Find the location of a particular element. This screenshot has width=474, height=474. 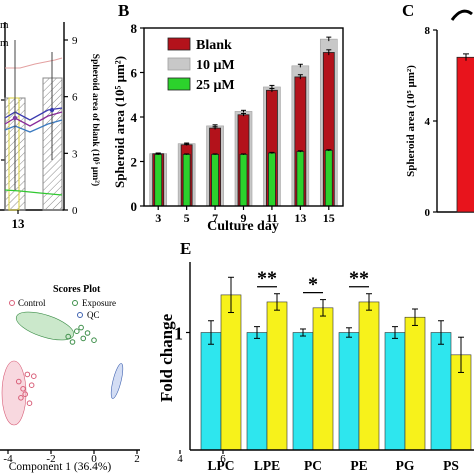

panel-b-y-tick-label: 6 is located at coordinates (134, 73).